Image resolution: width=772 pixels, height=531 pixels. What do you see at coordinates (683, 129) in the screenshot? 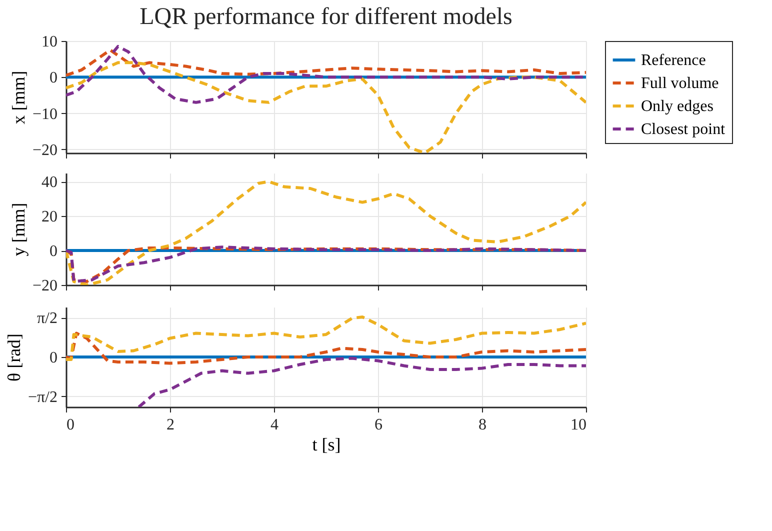
I see `legend-label: Closest point` at bounding box center [683, 129].